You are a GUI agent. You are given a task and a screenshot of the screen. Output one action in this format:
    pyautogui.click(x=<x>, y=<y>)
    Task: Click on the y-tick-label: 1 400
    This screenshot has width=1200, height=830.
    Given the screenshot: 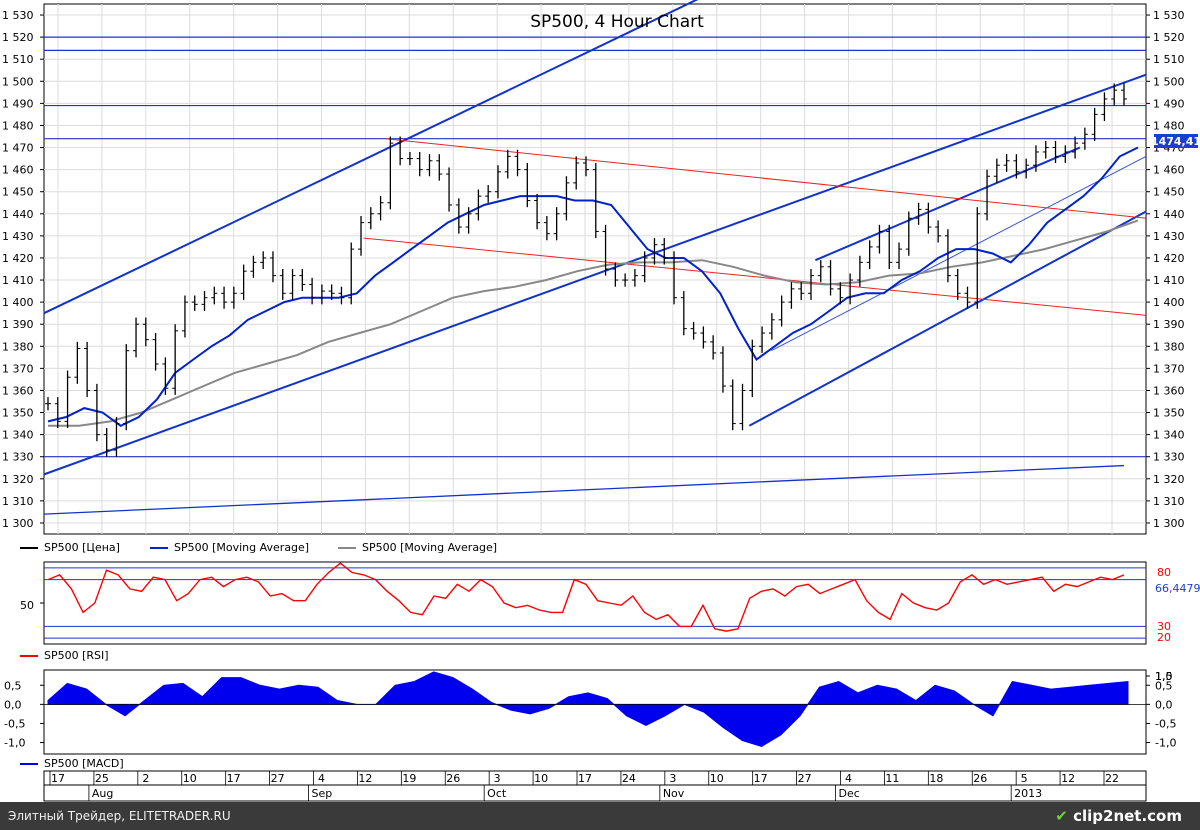 What is the action you would take?
    pyautogui.click(x=18, y=302)
    